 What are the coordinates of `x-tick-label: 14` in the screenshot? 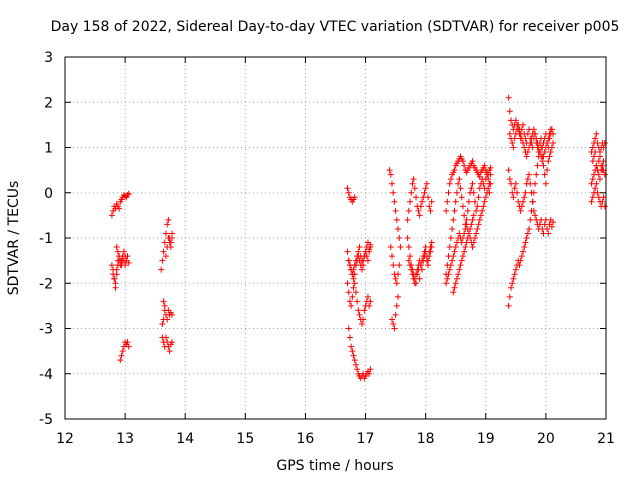 It's located at (185, 439).